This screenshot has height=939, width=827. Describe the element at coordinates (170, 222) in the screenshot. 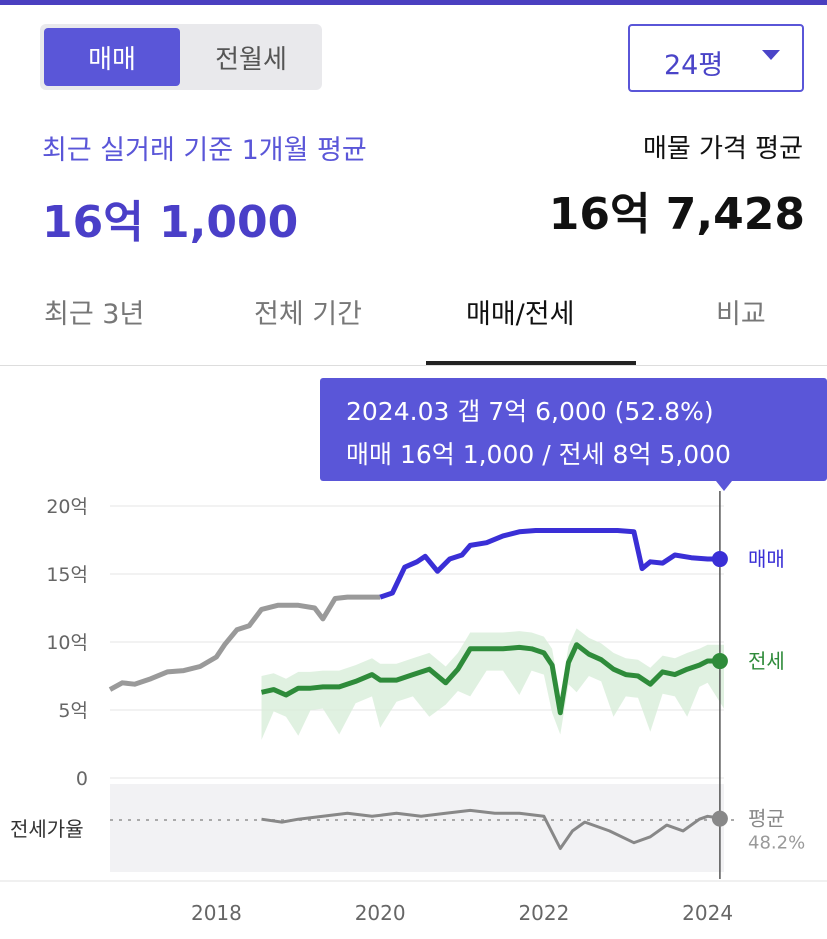

I see `recent-trade-value: 16억 1,000` at that location.